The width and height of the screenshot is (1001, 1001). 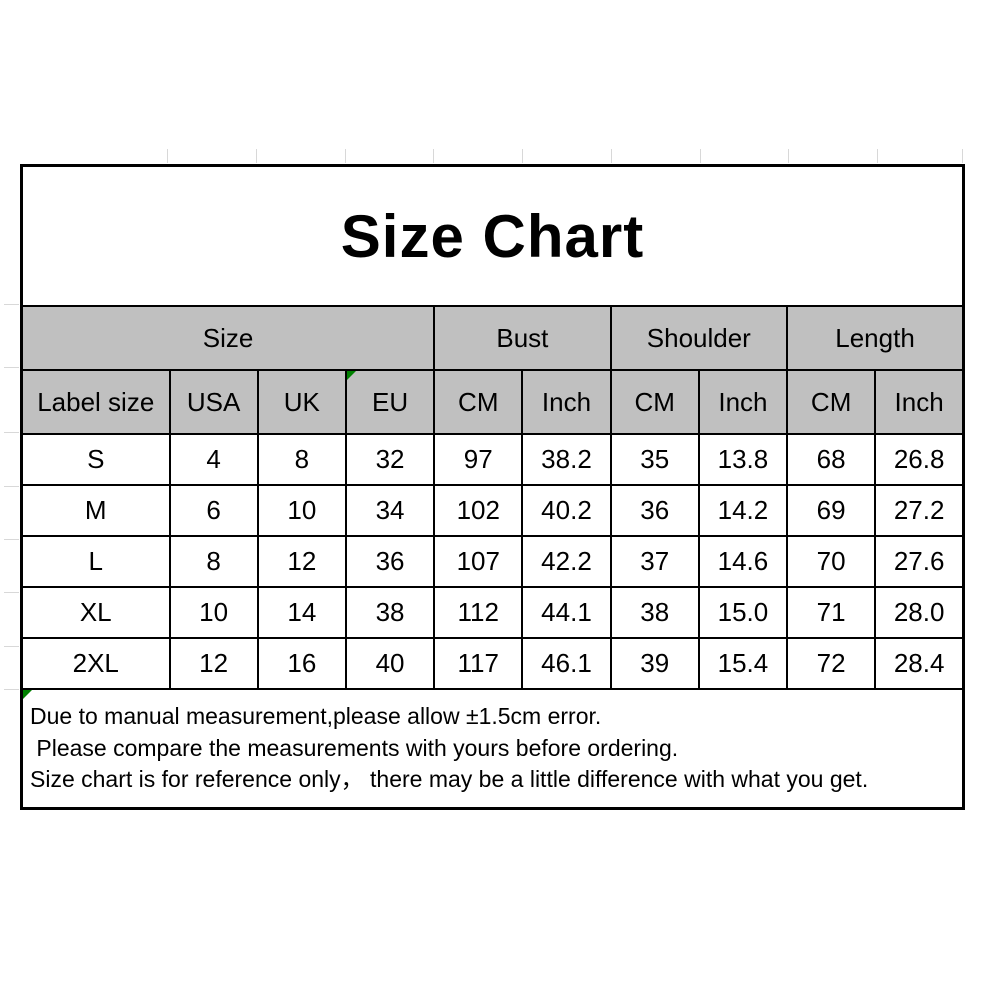 I want to click on title-cell: Size Chart, so click(x=492, y=235).